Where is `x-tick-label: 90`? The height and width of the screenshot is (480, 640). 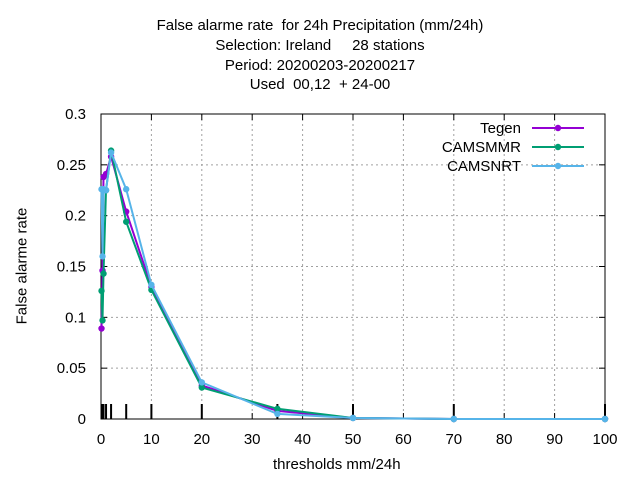 x-tick-label: 90 is located at coordinates (554, 439).